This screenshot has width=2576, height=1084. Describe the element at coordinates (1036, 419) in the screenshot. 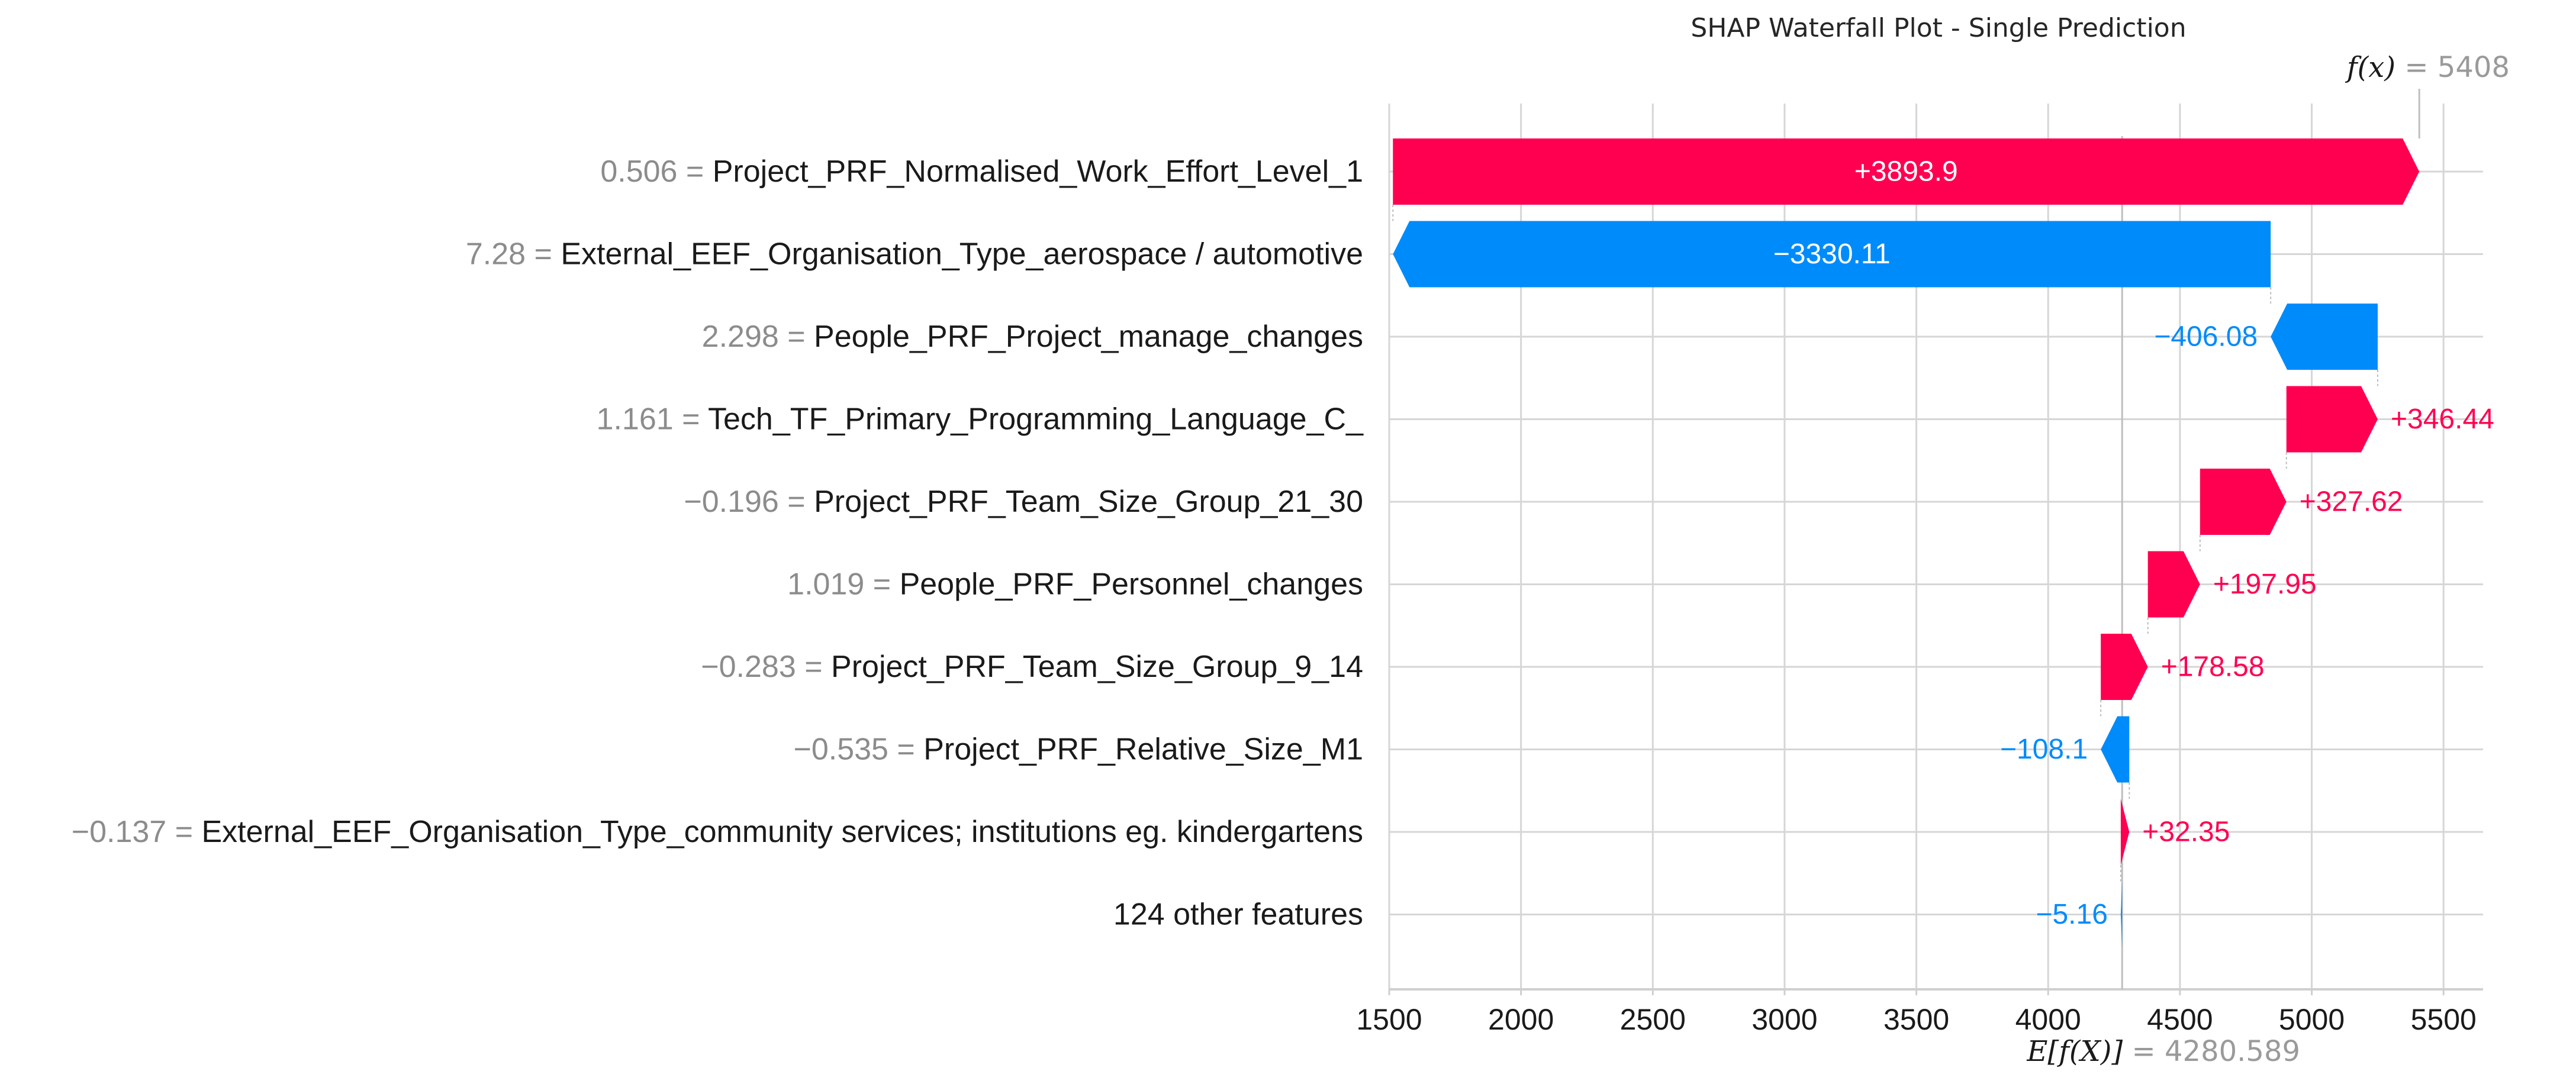

I see `feature-name: Tech_TF_Primary_Programming_Language_C_` at that location.